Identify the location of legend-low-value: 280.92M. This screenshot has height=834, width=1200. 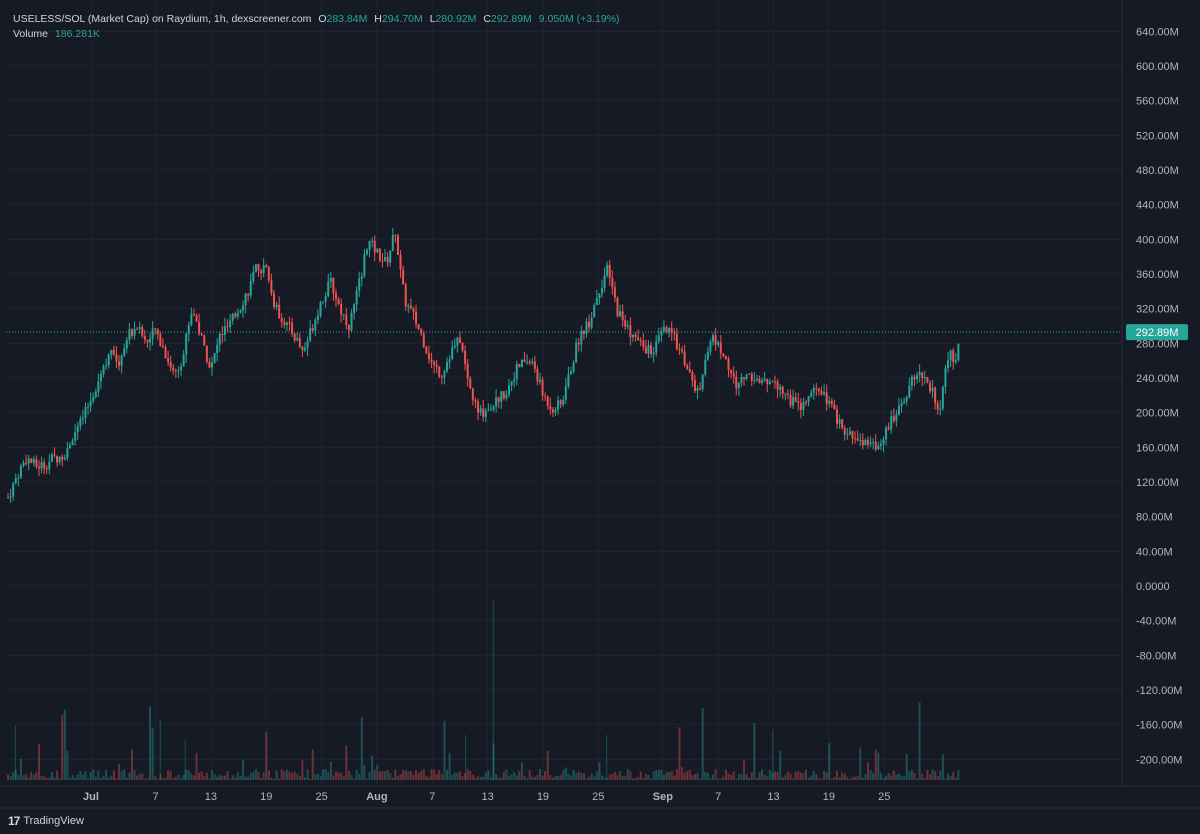
(456, 19).